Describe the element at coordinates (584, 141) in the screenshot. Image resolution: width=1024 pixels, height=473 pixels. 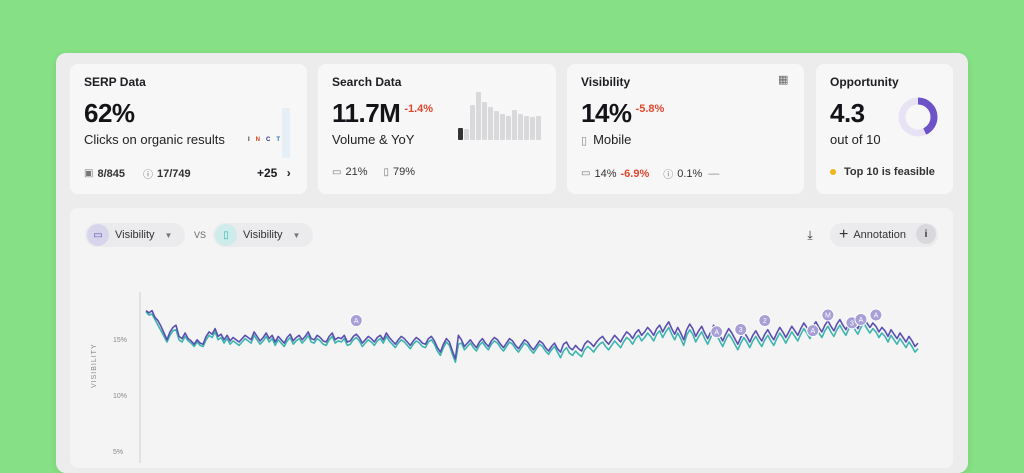
I see `mobile-device-icon: ▯` at that location.